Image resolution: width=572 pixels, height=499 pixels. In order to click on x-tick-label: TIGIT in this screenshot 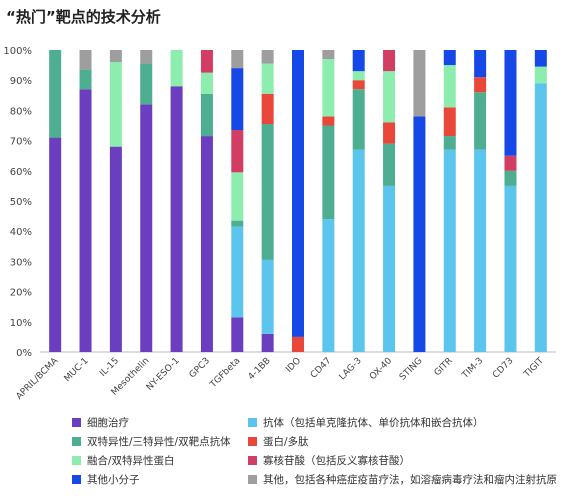, I will do `click(534, 368)`.